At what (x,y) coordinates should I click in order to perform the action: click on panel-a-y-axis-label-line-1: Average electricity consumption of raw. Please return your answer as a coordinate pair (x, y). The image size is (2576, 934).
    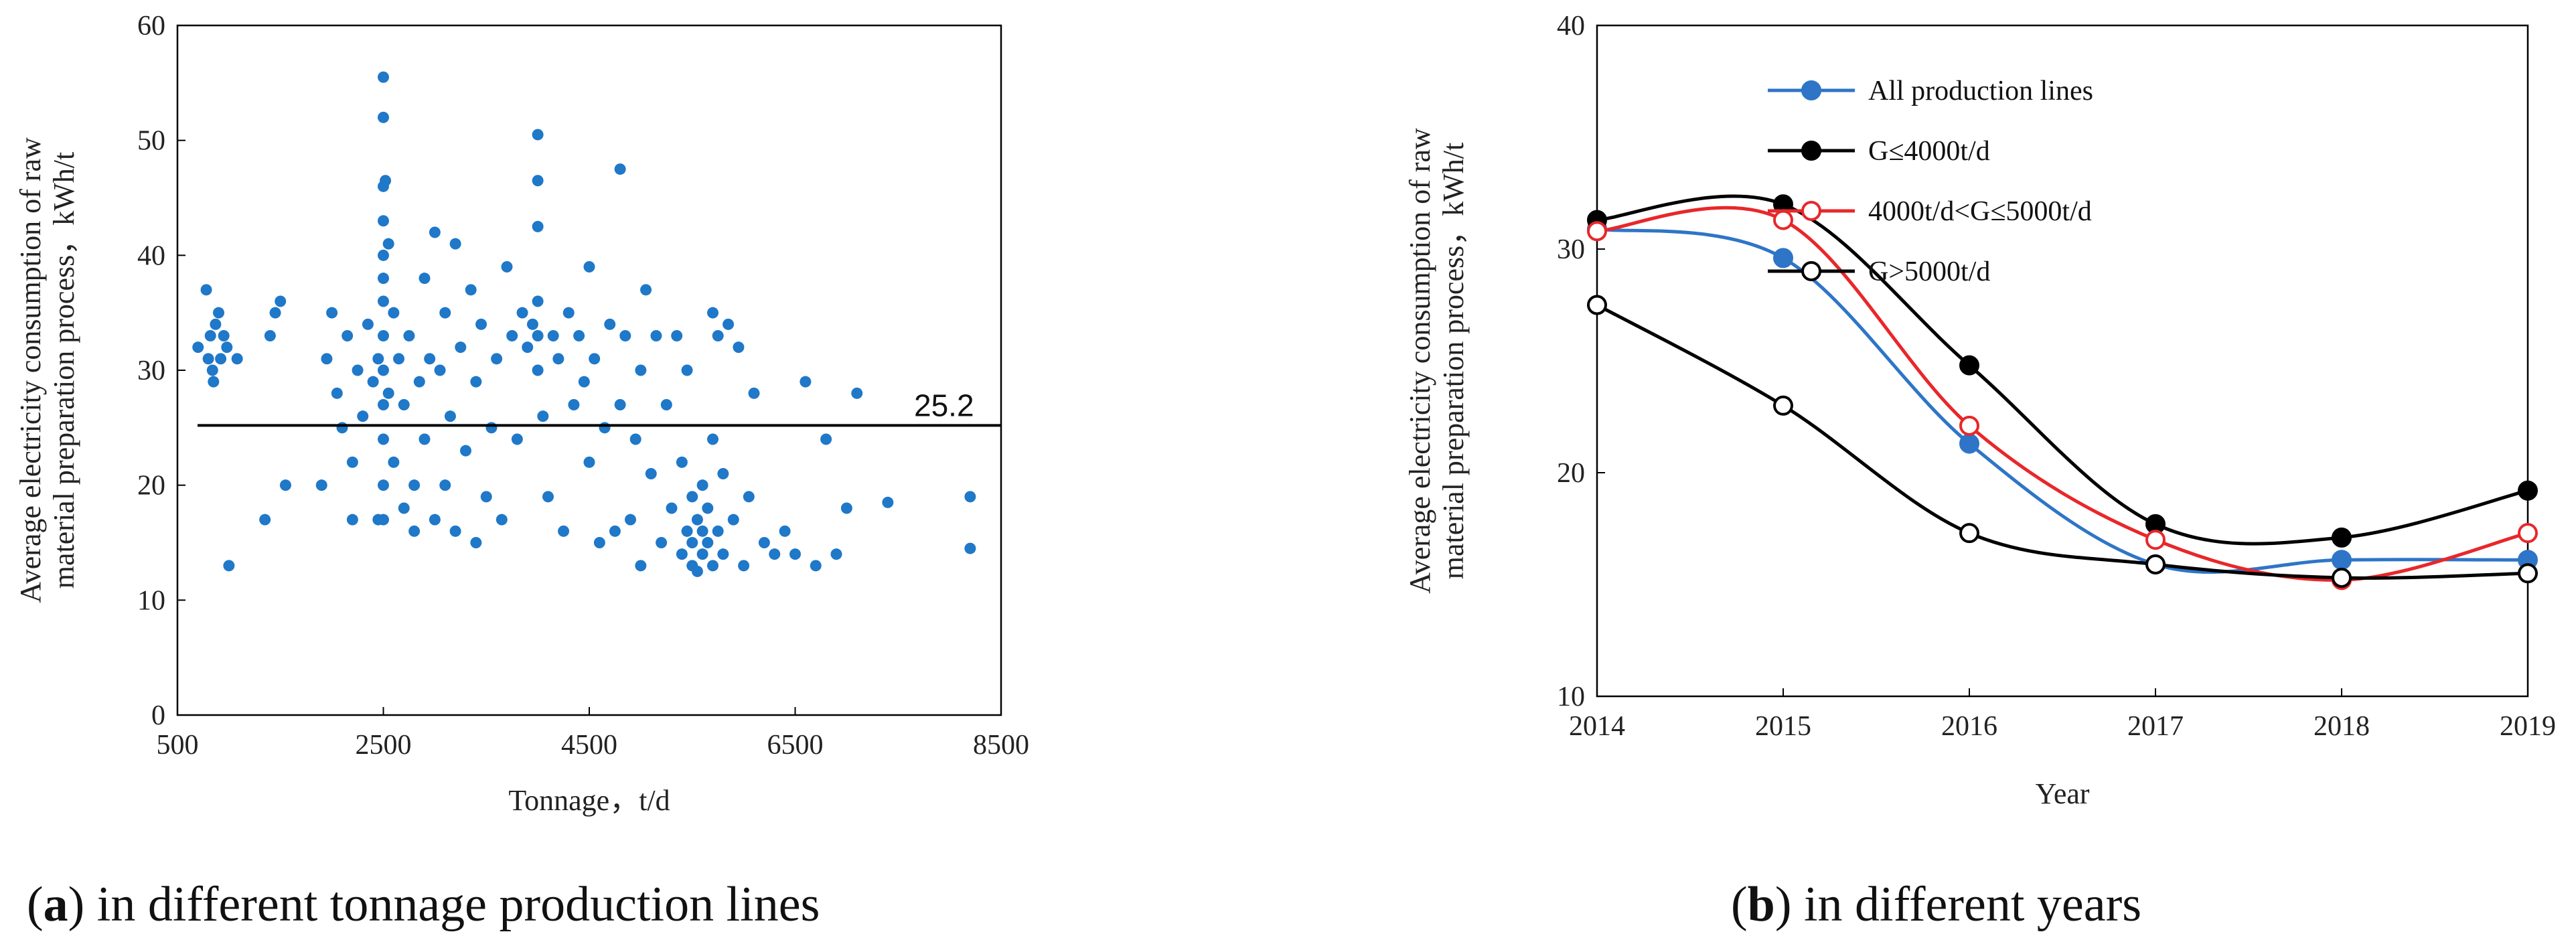
    Looking at the image, I should click on (30, 370).